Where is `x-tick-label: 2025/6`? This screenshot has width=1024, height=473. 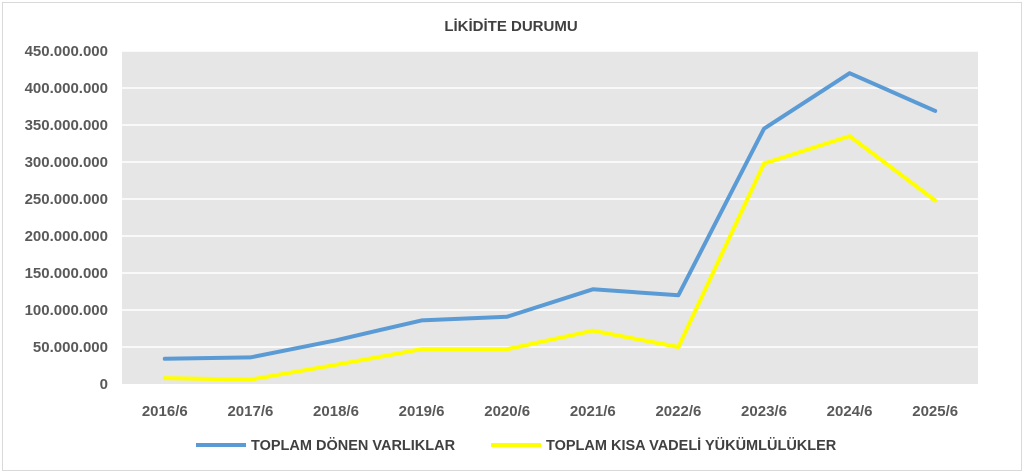
x-tick-label: 2025/6 is located at coordinates (935, 411).